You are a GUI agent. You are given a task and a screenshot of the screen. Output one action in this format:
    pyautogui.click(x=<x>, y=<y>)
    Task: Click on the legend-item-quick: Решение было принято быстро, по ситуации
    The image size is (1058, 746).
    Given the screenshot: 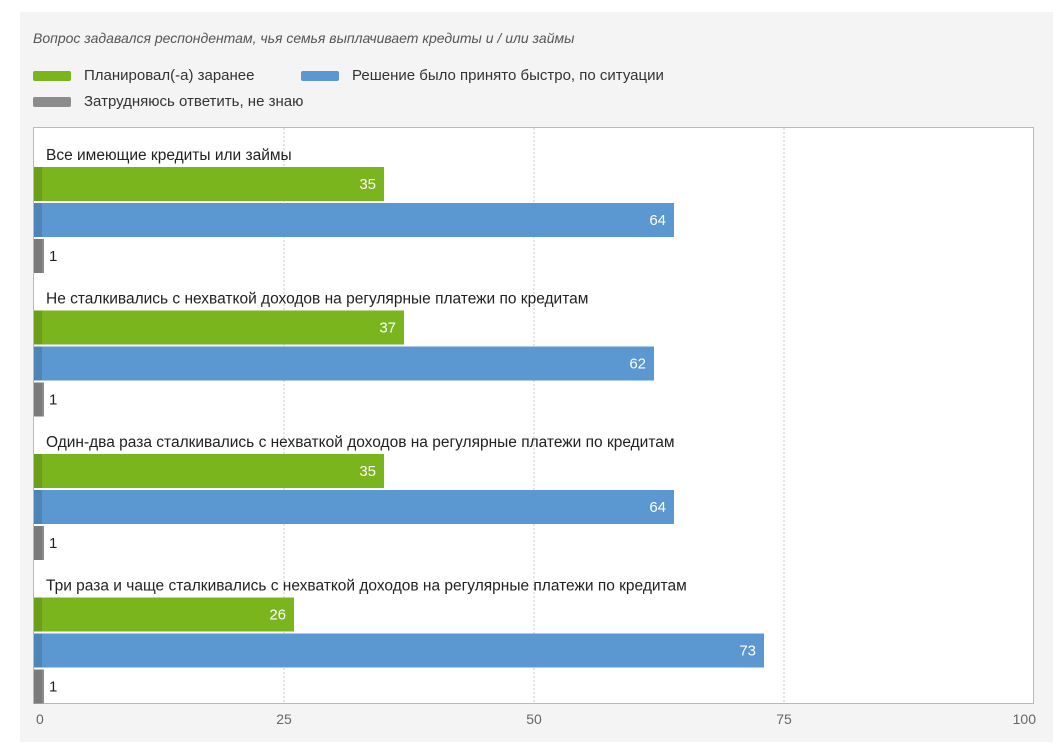 What is the action you would take?
    pyautogui.click(x=482, y=75)
    